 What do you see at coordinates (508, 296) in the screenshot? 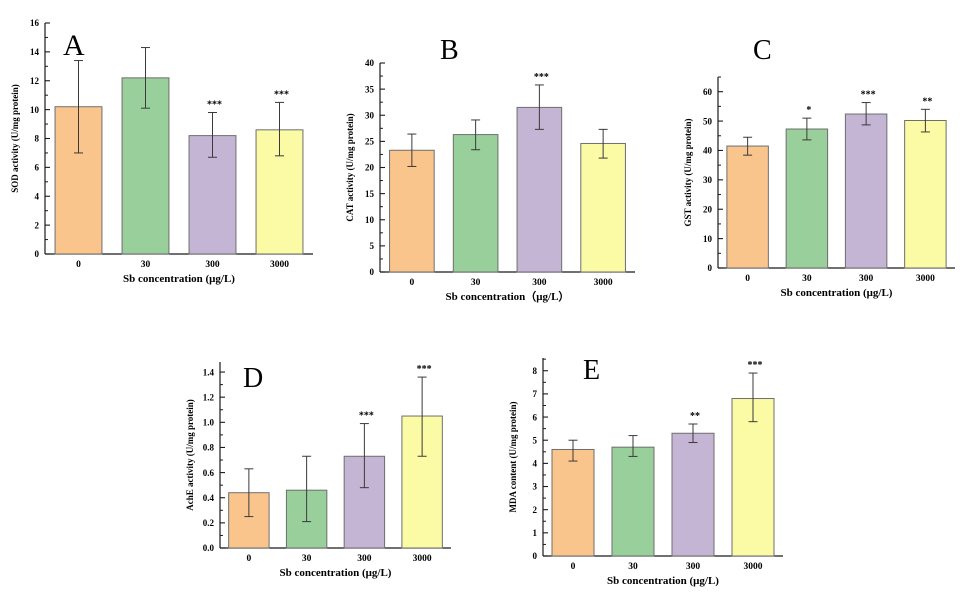
I see `x-axis-label: Sb concentration（μg/L）` at bounding box center [508, 296].